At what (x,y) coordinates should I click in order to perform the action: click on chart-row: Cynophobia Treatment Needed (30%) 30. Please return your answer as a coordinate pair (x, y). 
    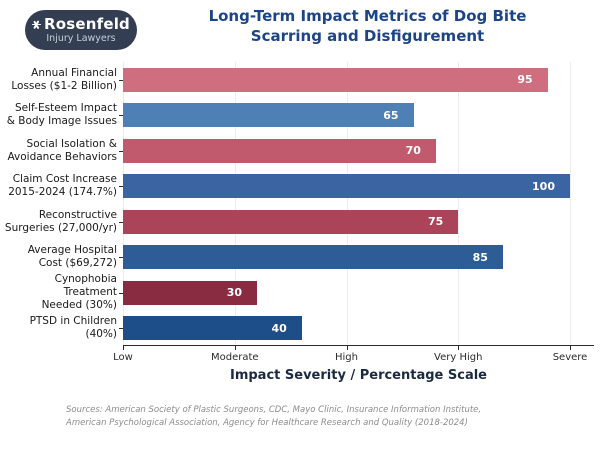
    Looking at the image, I should click on (300, 292).